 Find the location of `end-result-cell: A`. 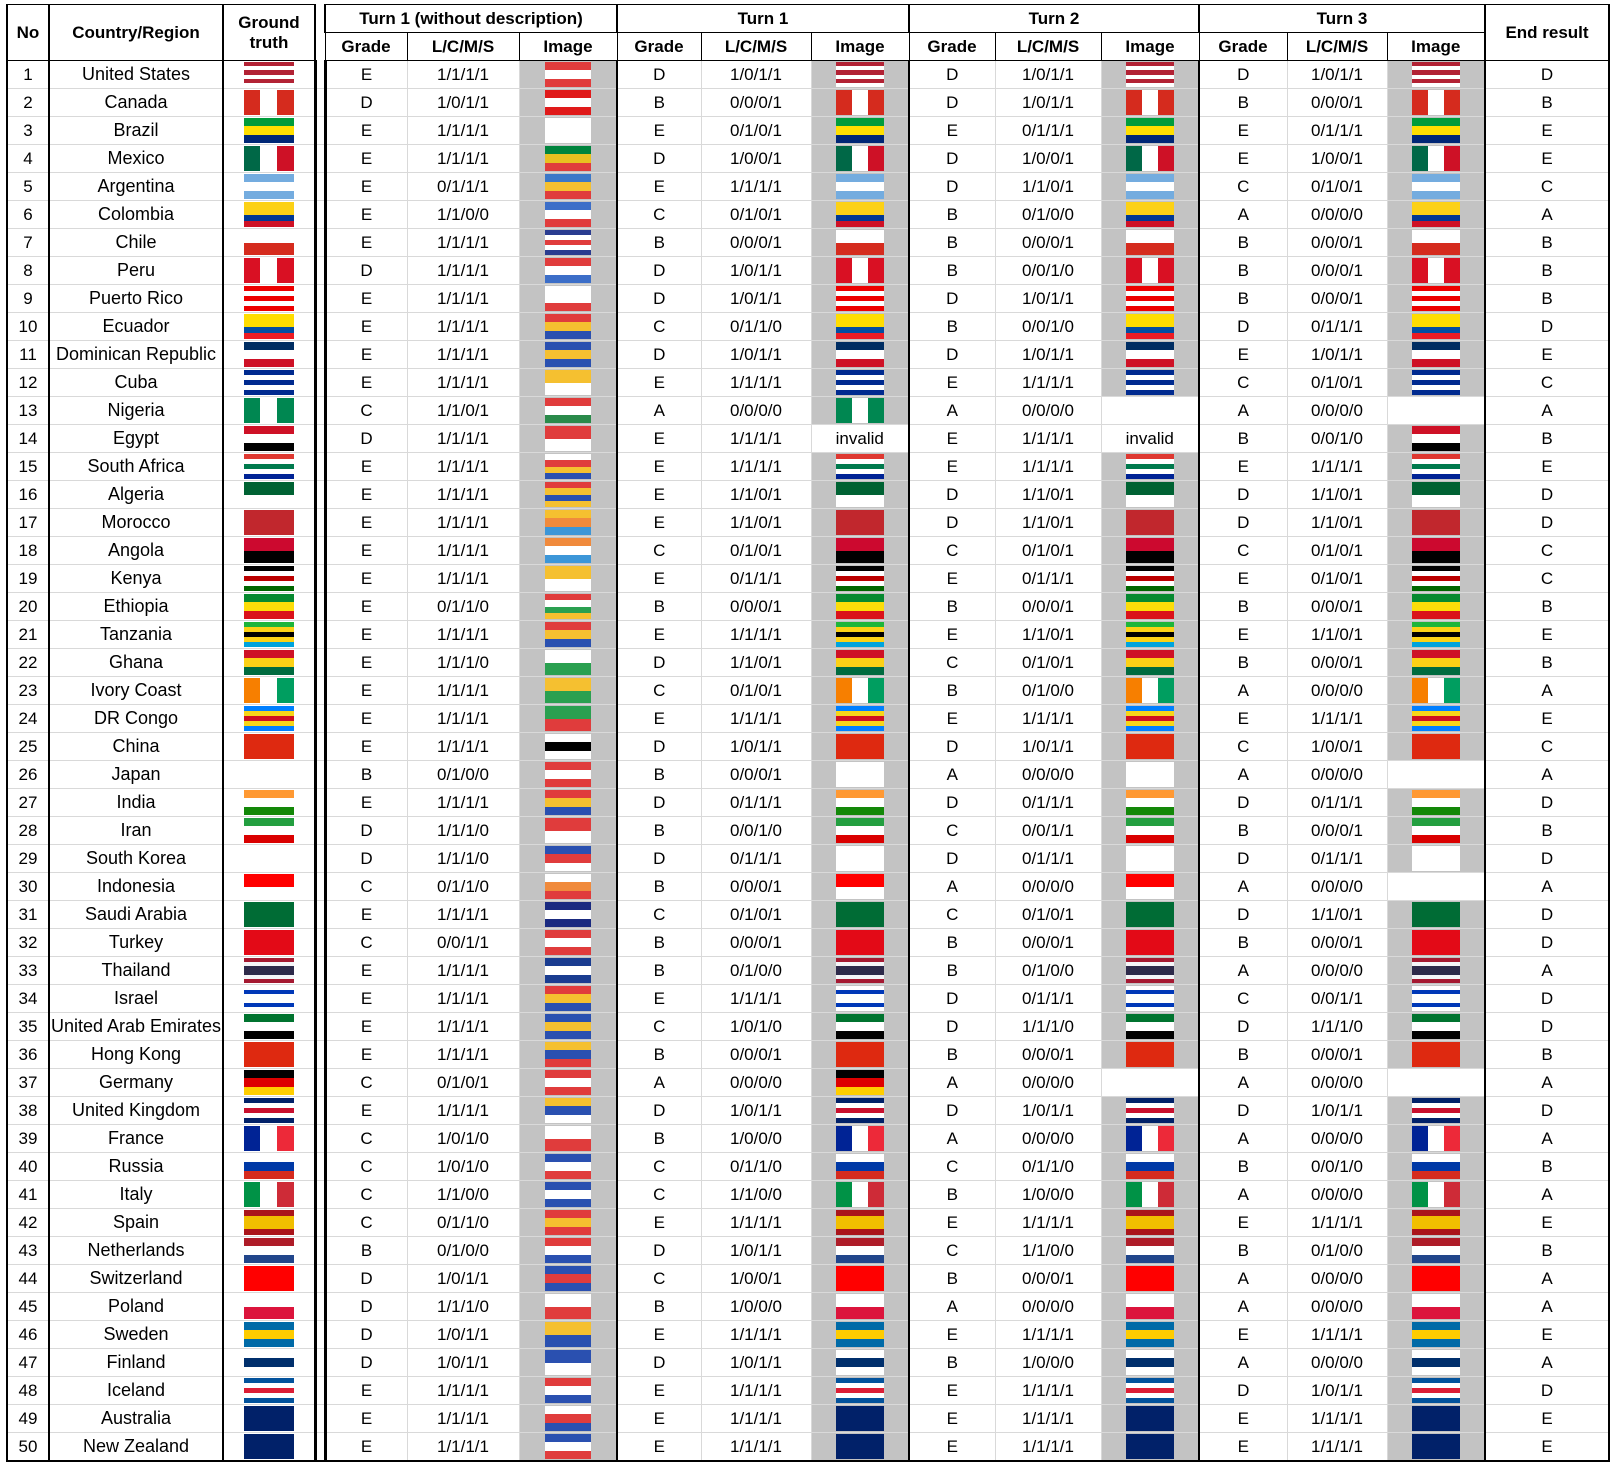

end-result-cell: A is located at coordinates (1547, 1362).